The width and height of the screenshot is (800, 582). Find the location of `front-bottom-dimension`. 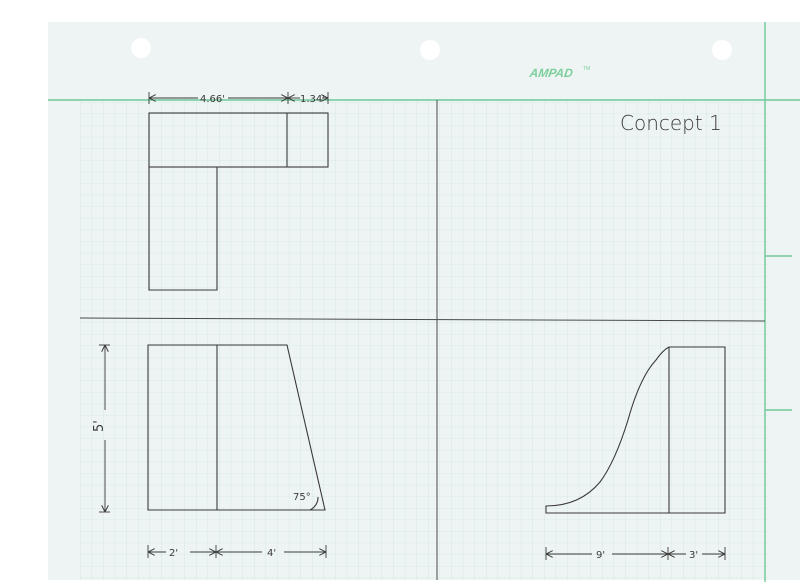

front-bottom-dimension is located at coordinates (237, 551).